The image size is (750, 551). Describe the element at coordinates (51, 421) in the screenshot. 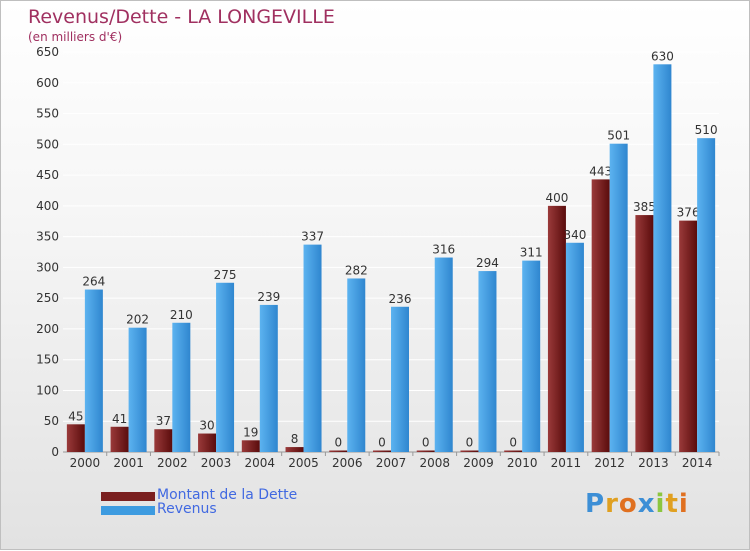

I see `y-tick-label: 50` at that location.